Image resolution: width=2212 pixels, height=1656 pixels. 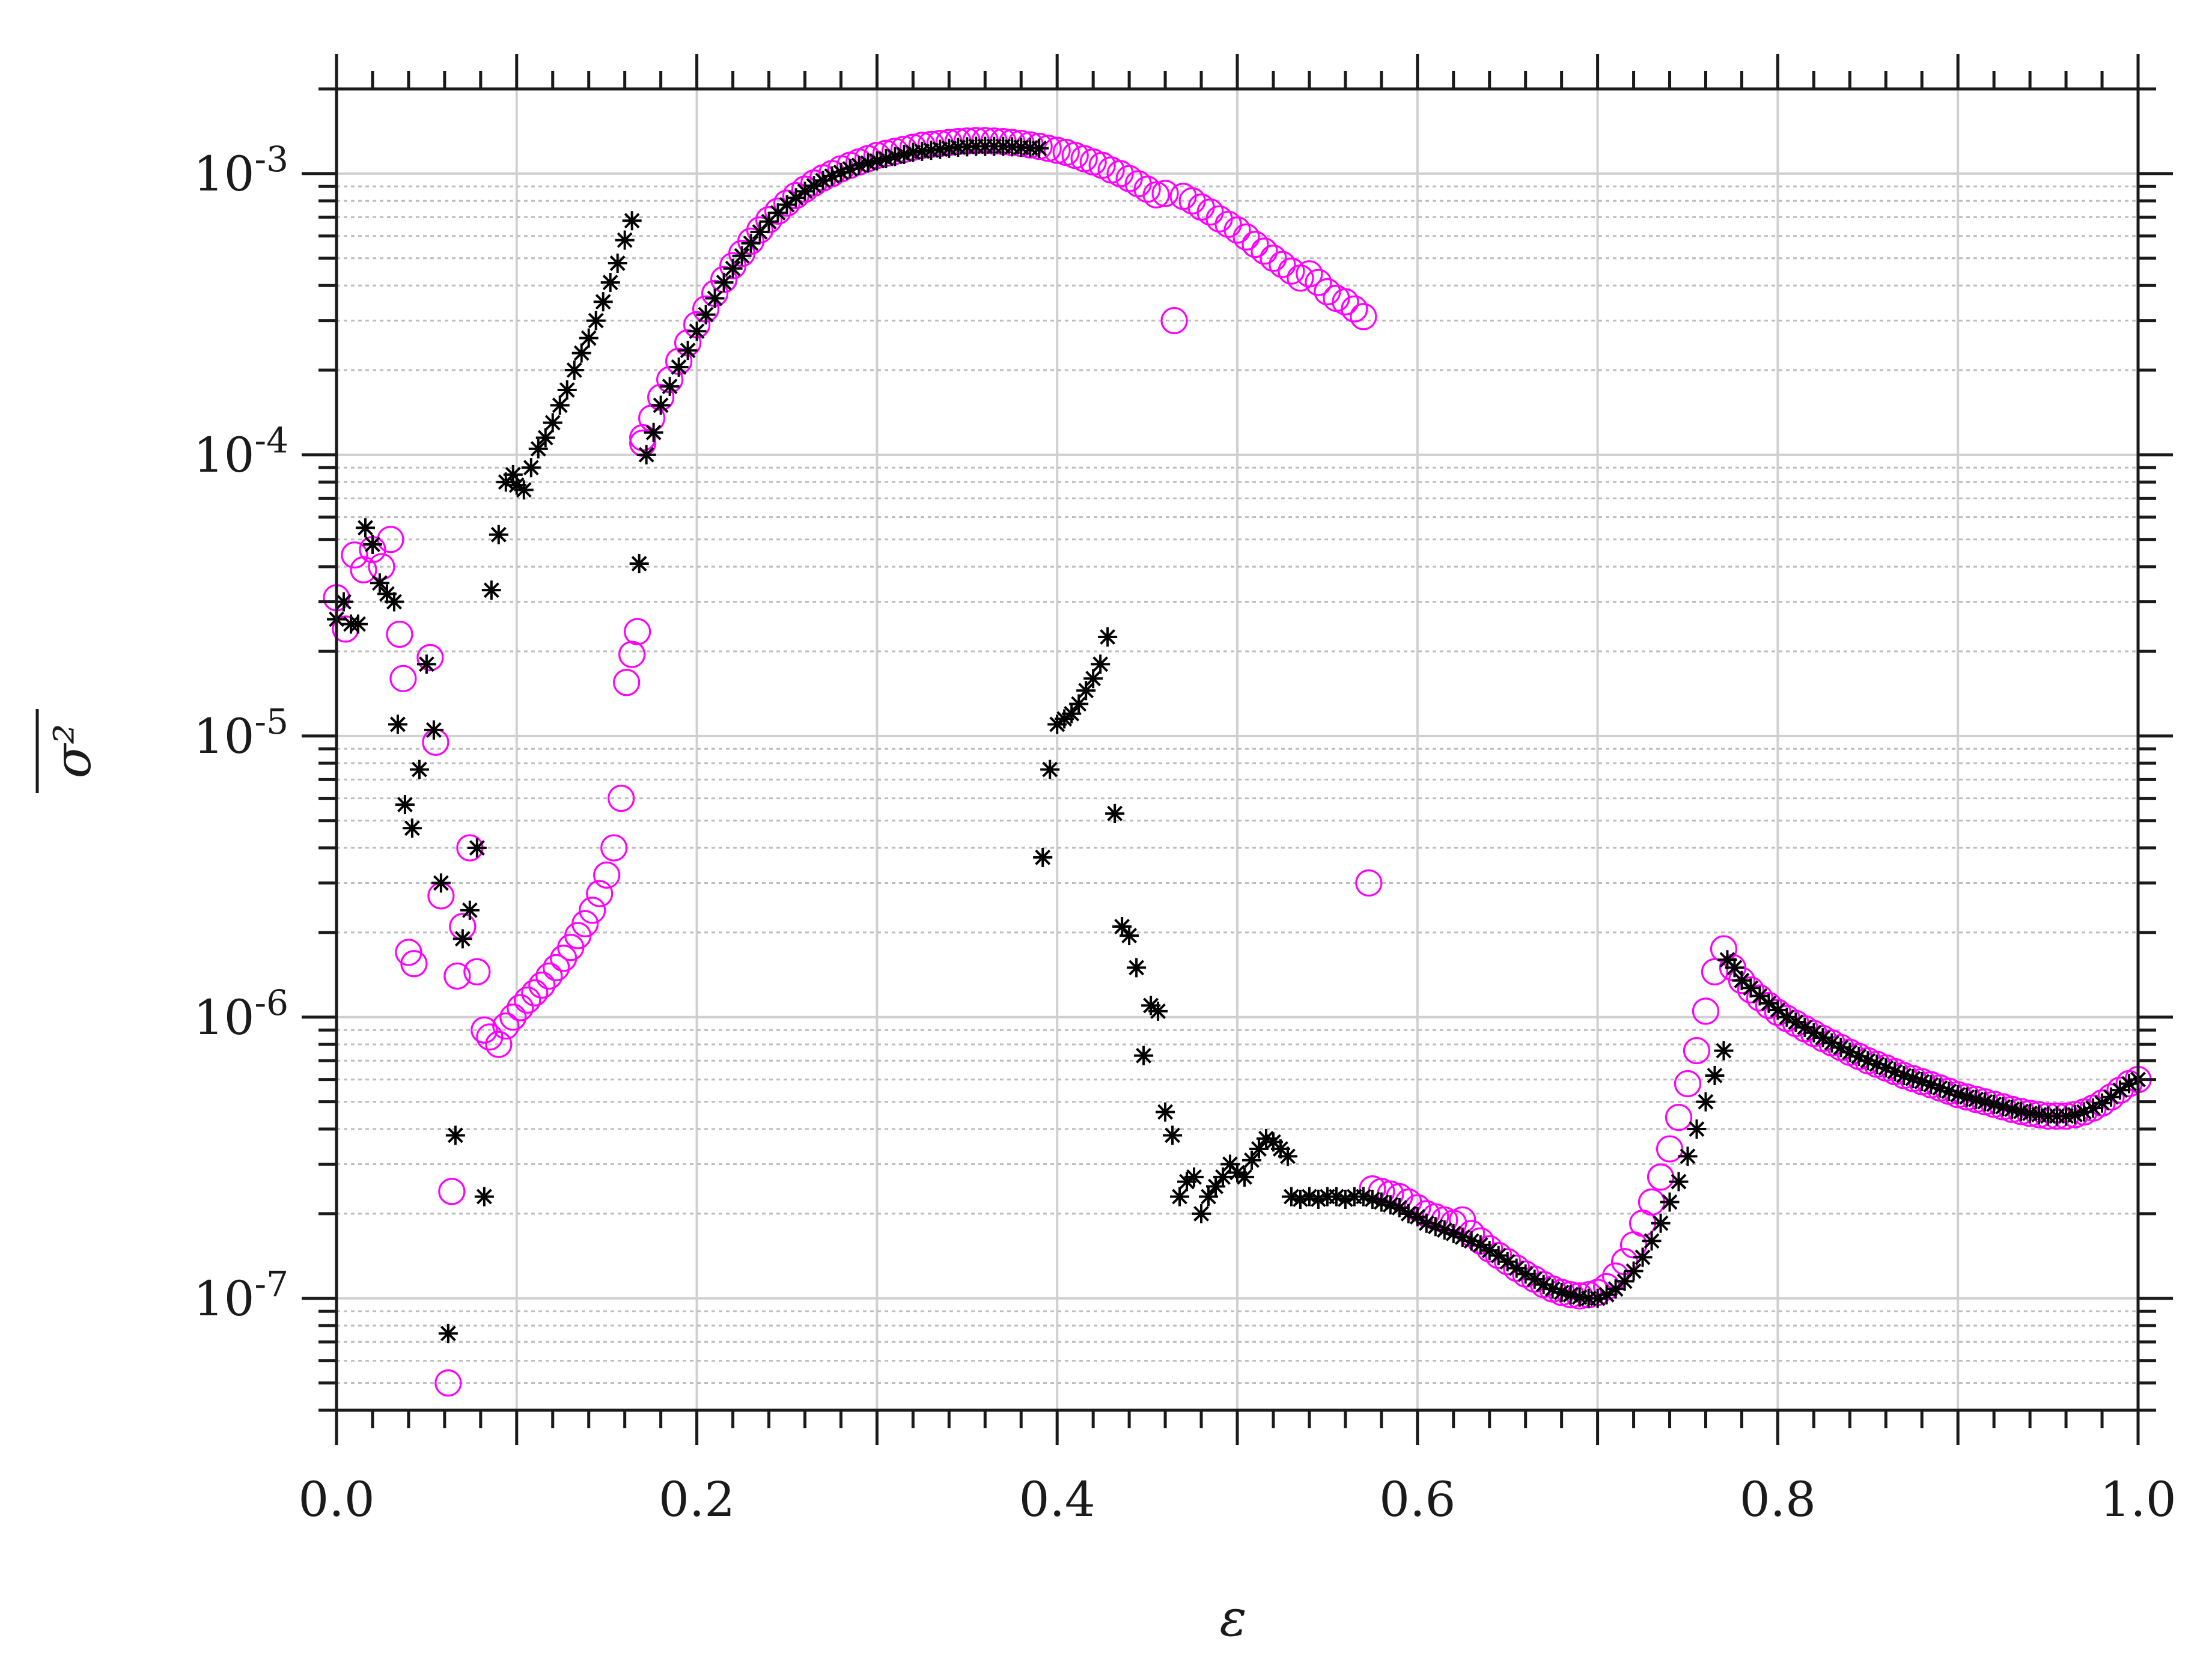 I want to click on x-tick-label: 1.0, so click(x=2138, y=1500).